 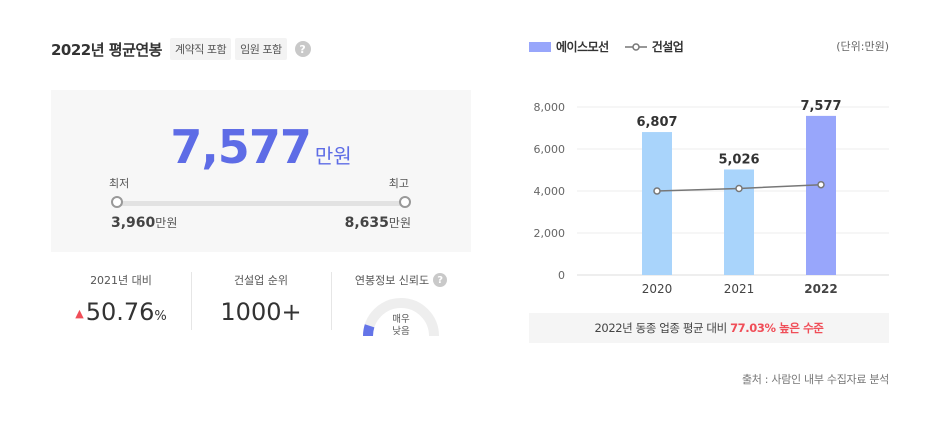 I want to click on max-salary-value: 8,635, so click(x=366, y=223).